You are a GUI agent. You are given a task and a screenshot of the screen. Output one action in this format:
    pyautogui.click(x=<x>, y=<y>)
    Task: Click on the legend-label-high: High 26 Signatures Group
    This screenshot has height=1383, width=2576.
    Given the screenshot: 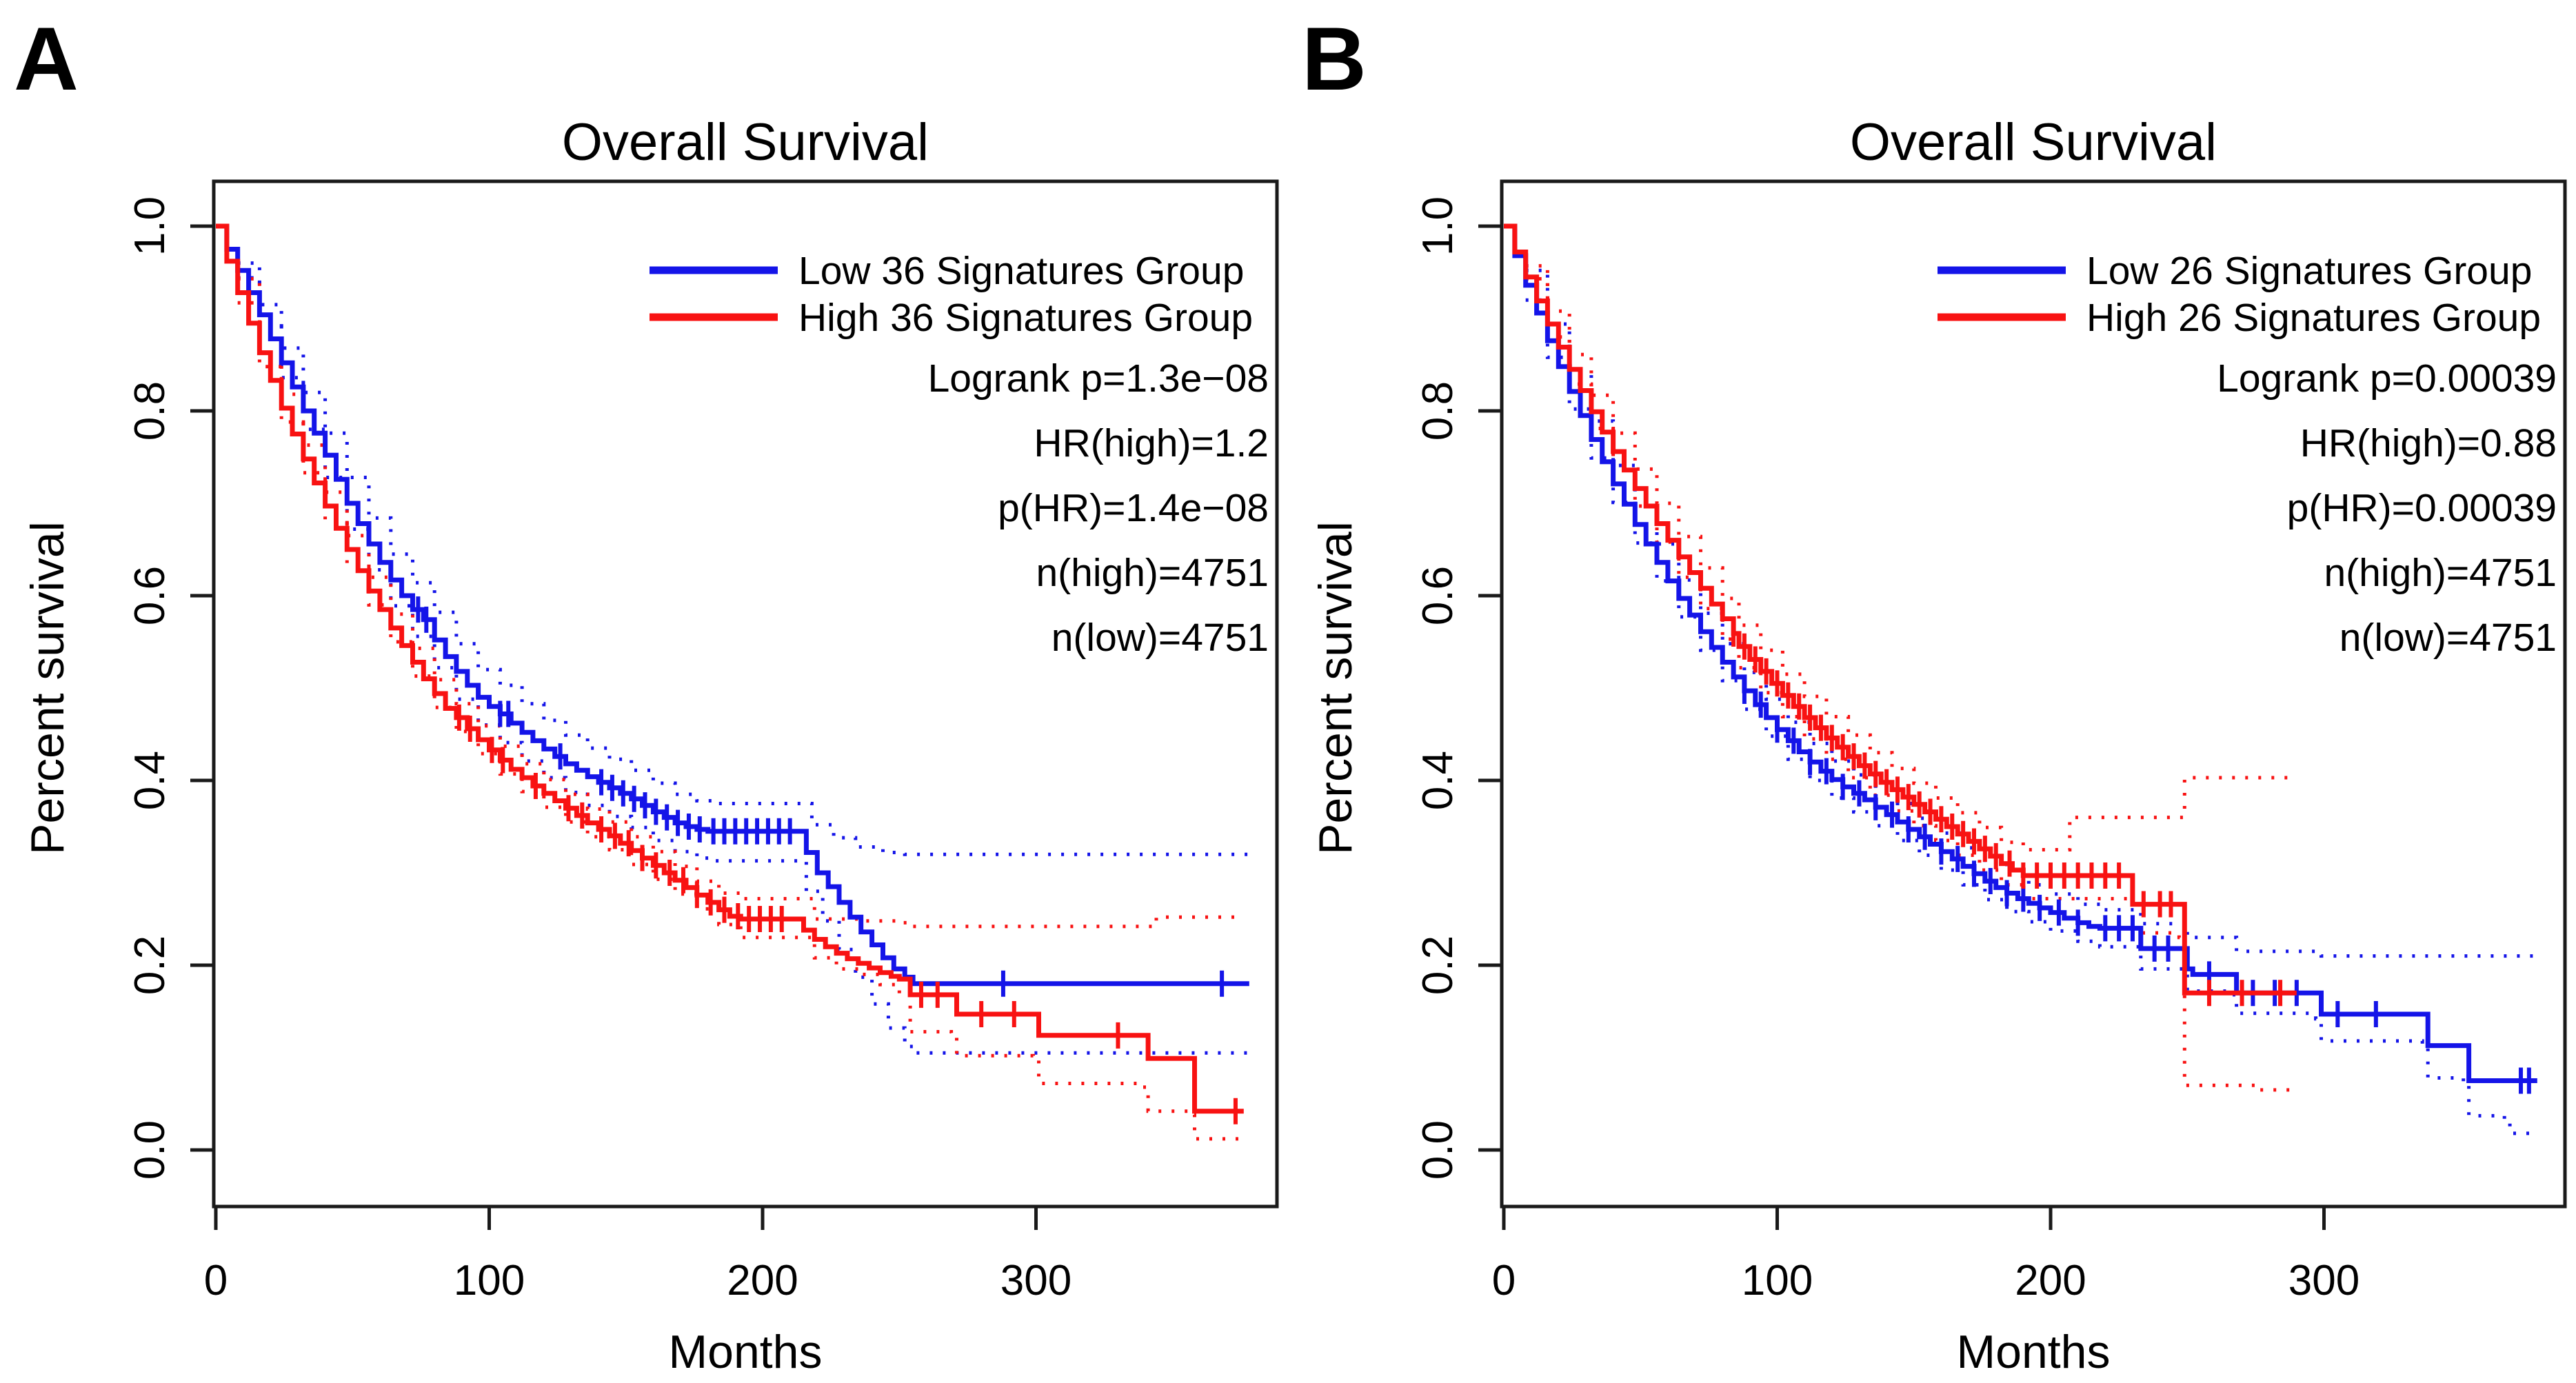 What is the action you would take?
    pyautogui.click(x=2313, y=318)
    